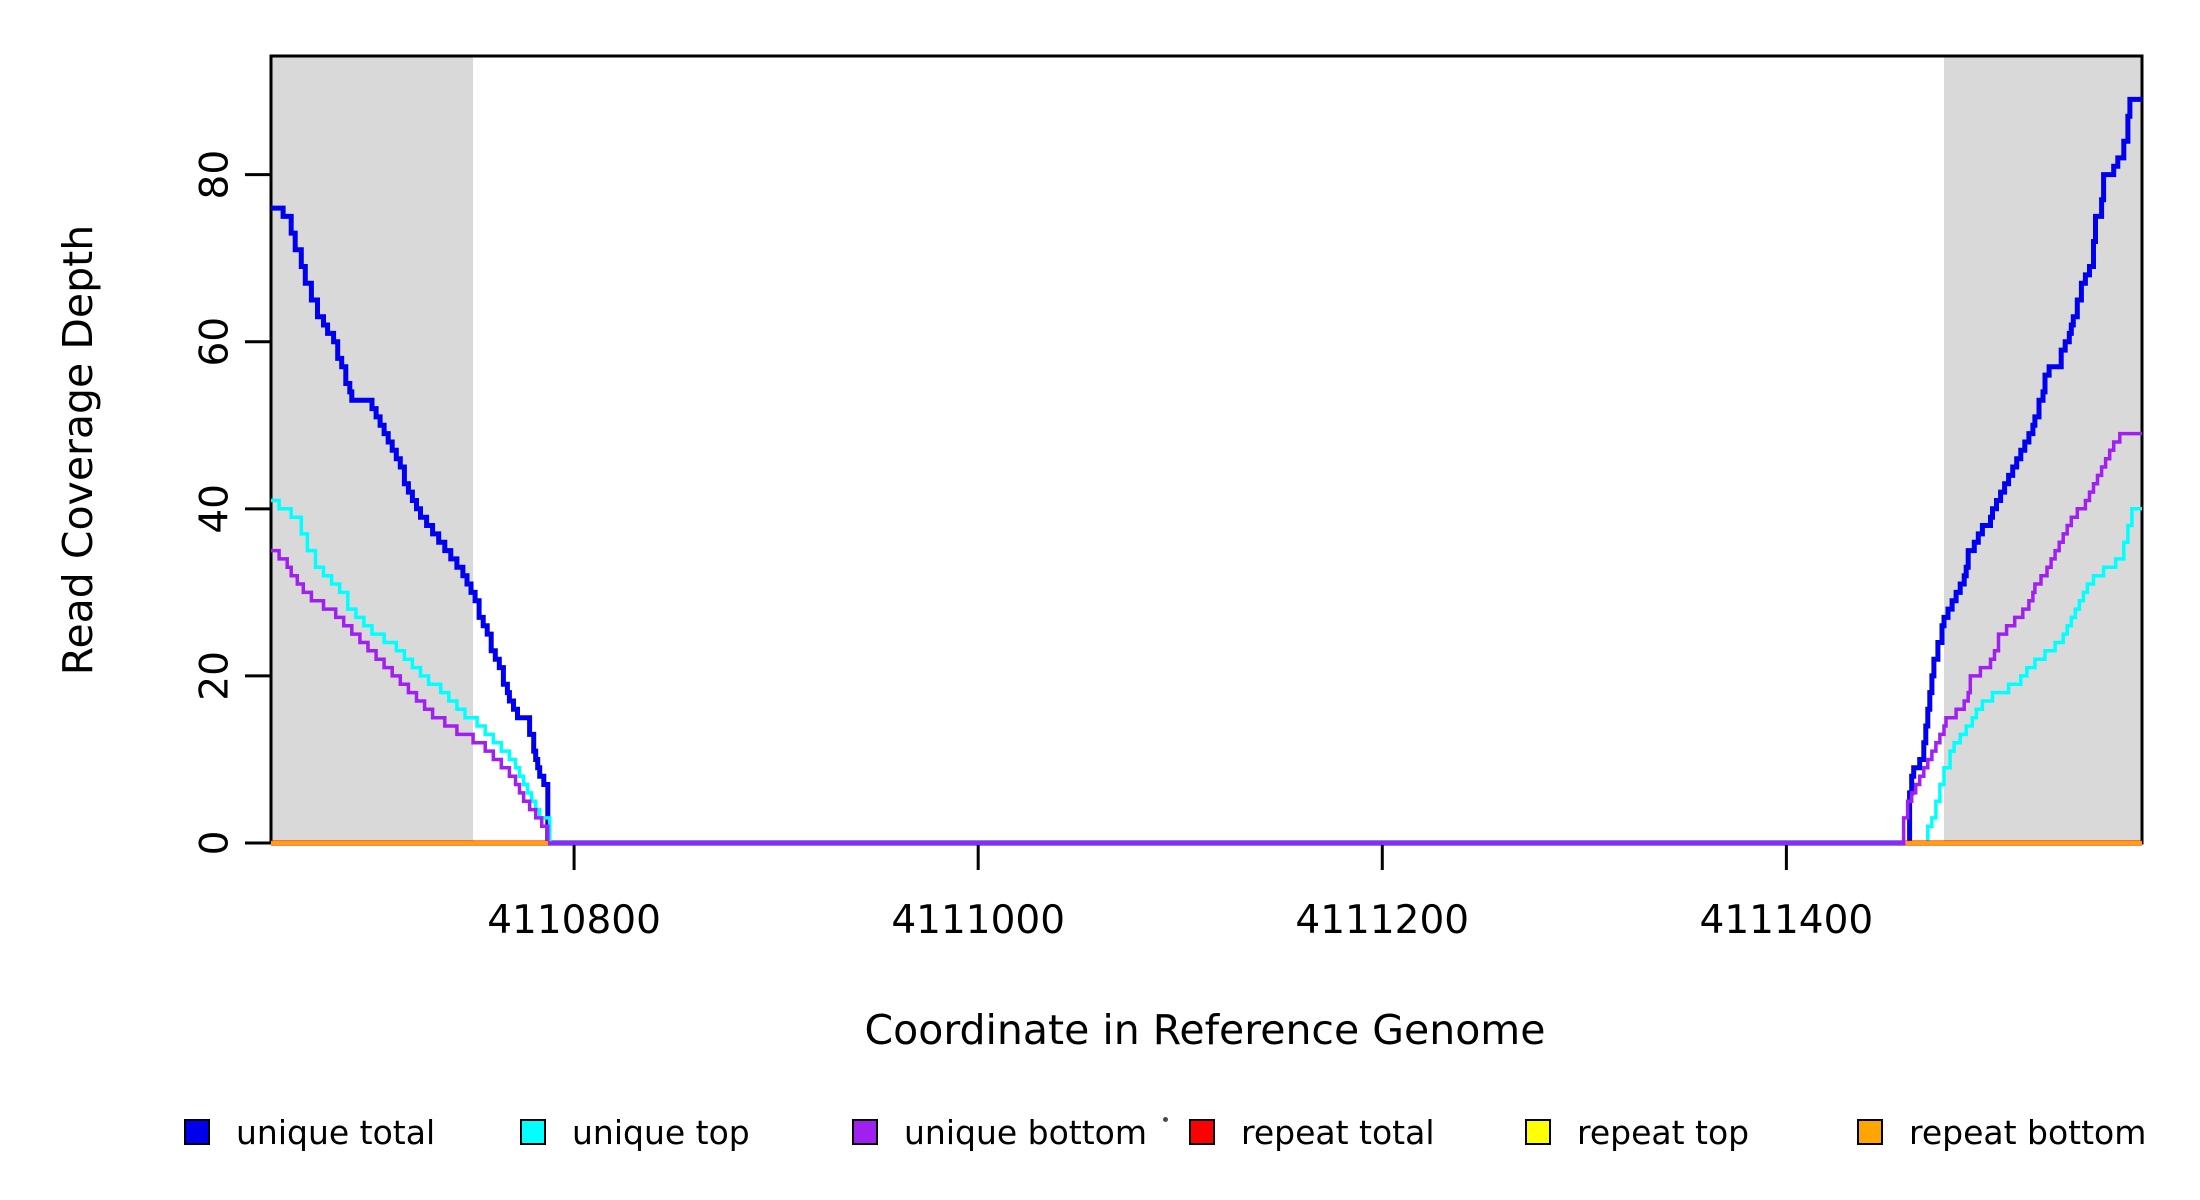 This screenshot has width=2200, height=1200. I want to click on y-tick-label: 20, so click(215, 676).